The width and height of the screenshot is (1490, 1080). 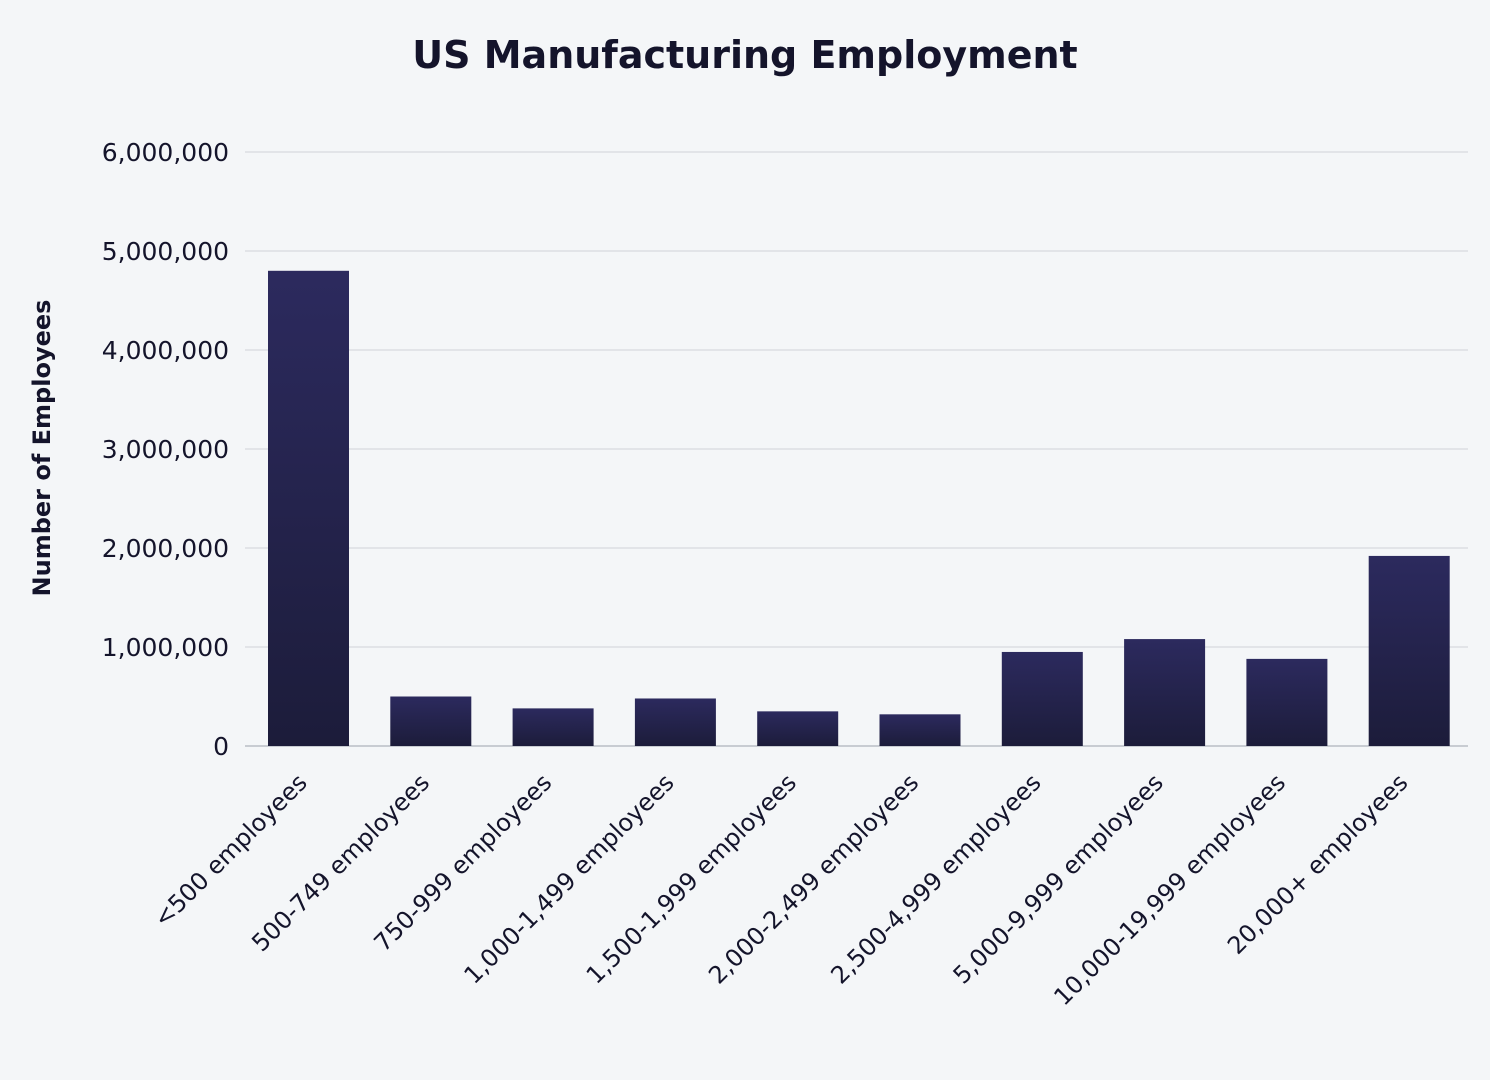 What do you see at coordinates (569, 878) in the screenshot?
I see `x-tick-label: 1,000-1,499 employees` at bounding box center [569, 878].